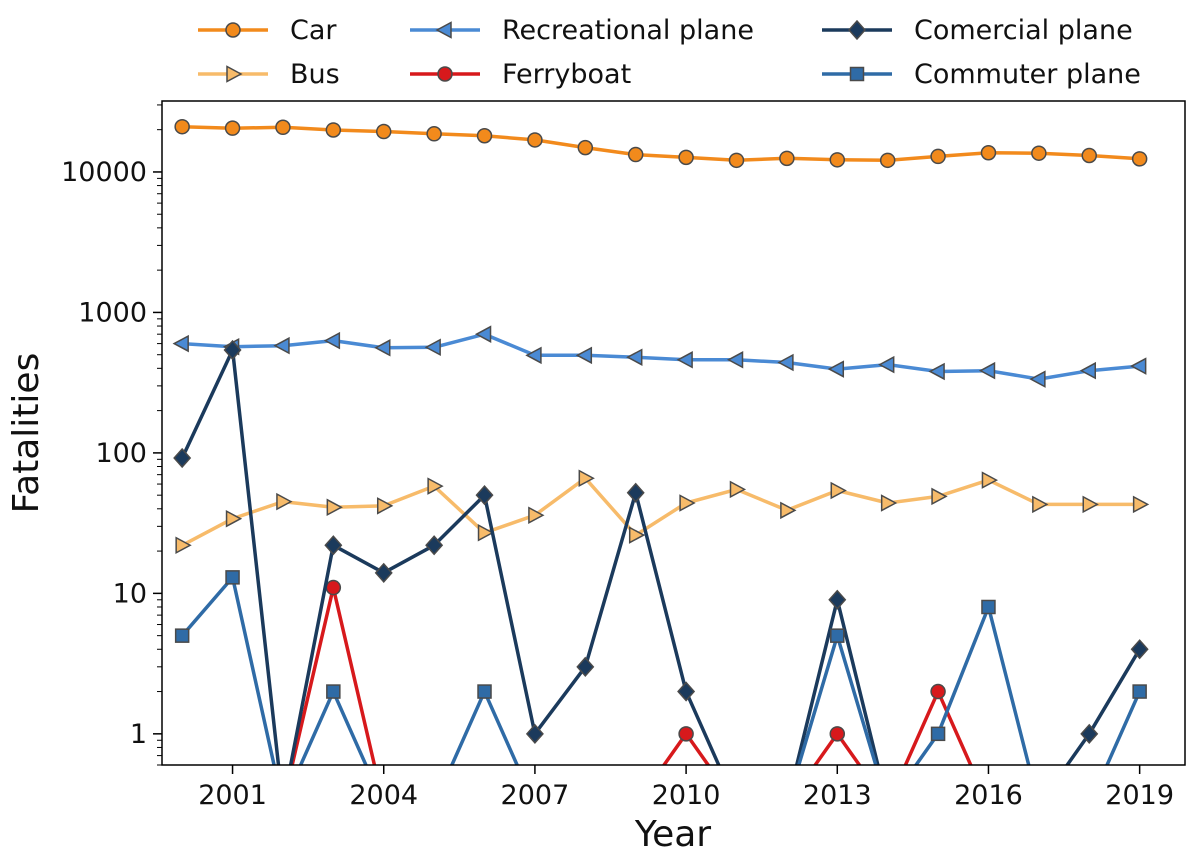  I want to click on y-tick-label: 10000, so click(104, 172).